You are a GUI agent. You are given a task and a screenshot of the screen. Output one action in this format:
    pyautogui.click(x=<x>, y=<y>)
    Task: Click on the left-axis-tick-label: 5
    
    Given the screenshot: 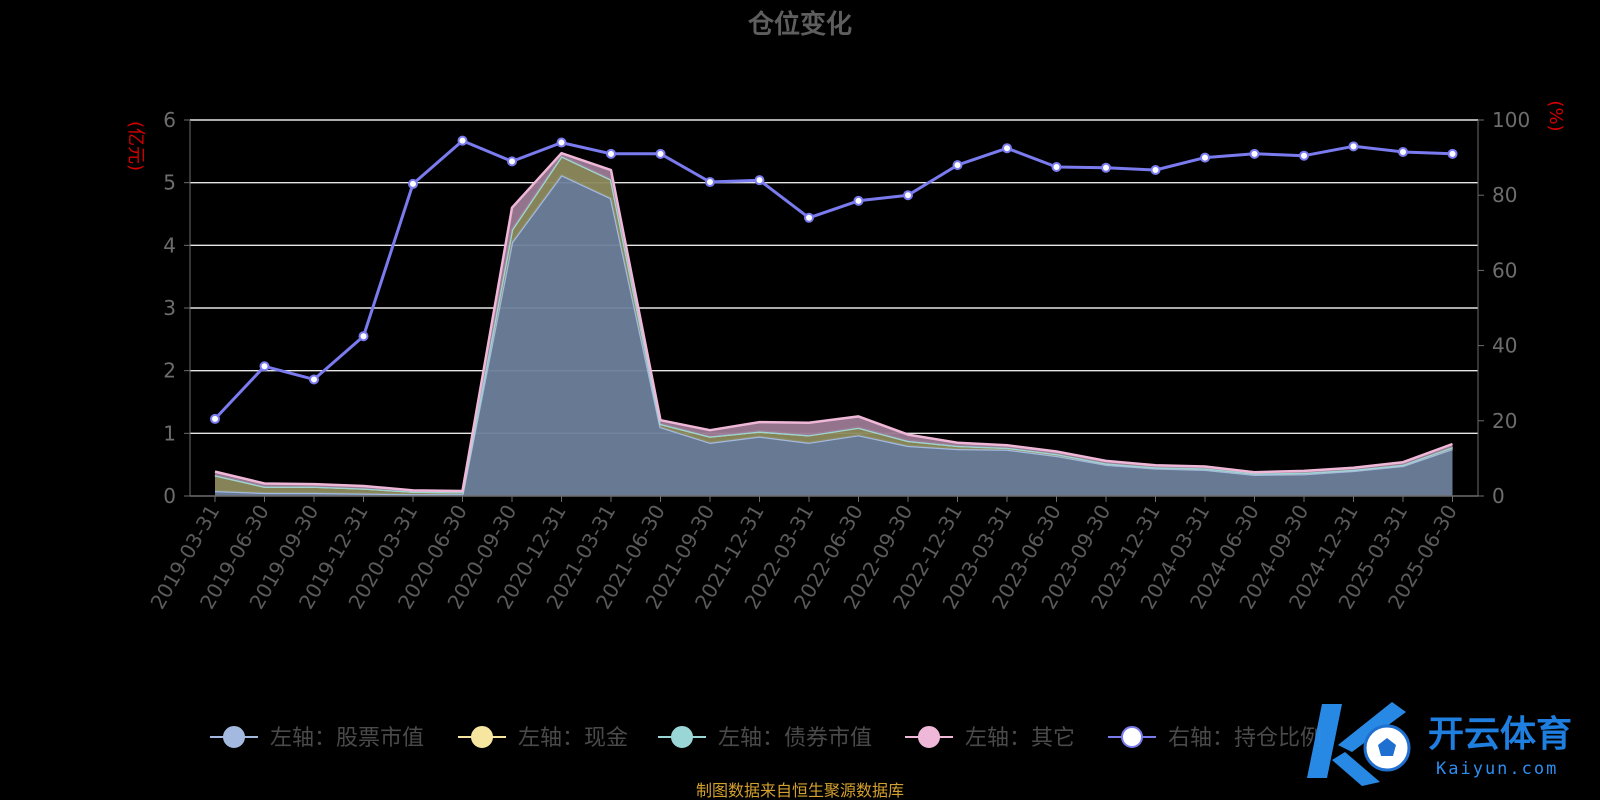 What is the action you would take?
    pyautogui.click(x=169, y=183)
    